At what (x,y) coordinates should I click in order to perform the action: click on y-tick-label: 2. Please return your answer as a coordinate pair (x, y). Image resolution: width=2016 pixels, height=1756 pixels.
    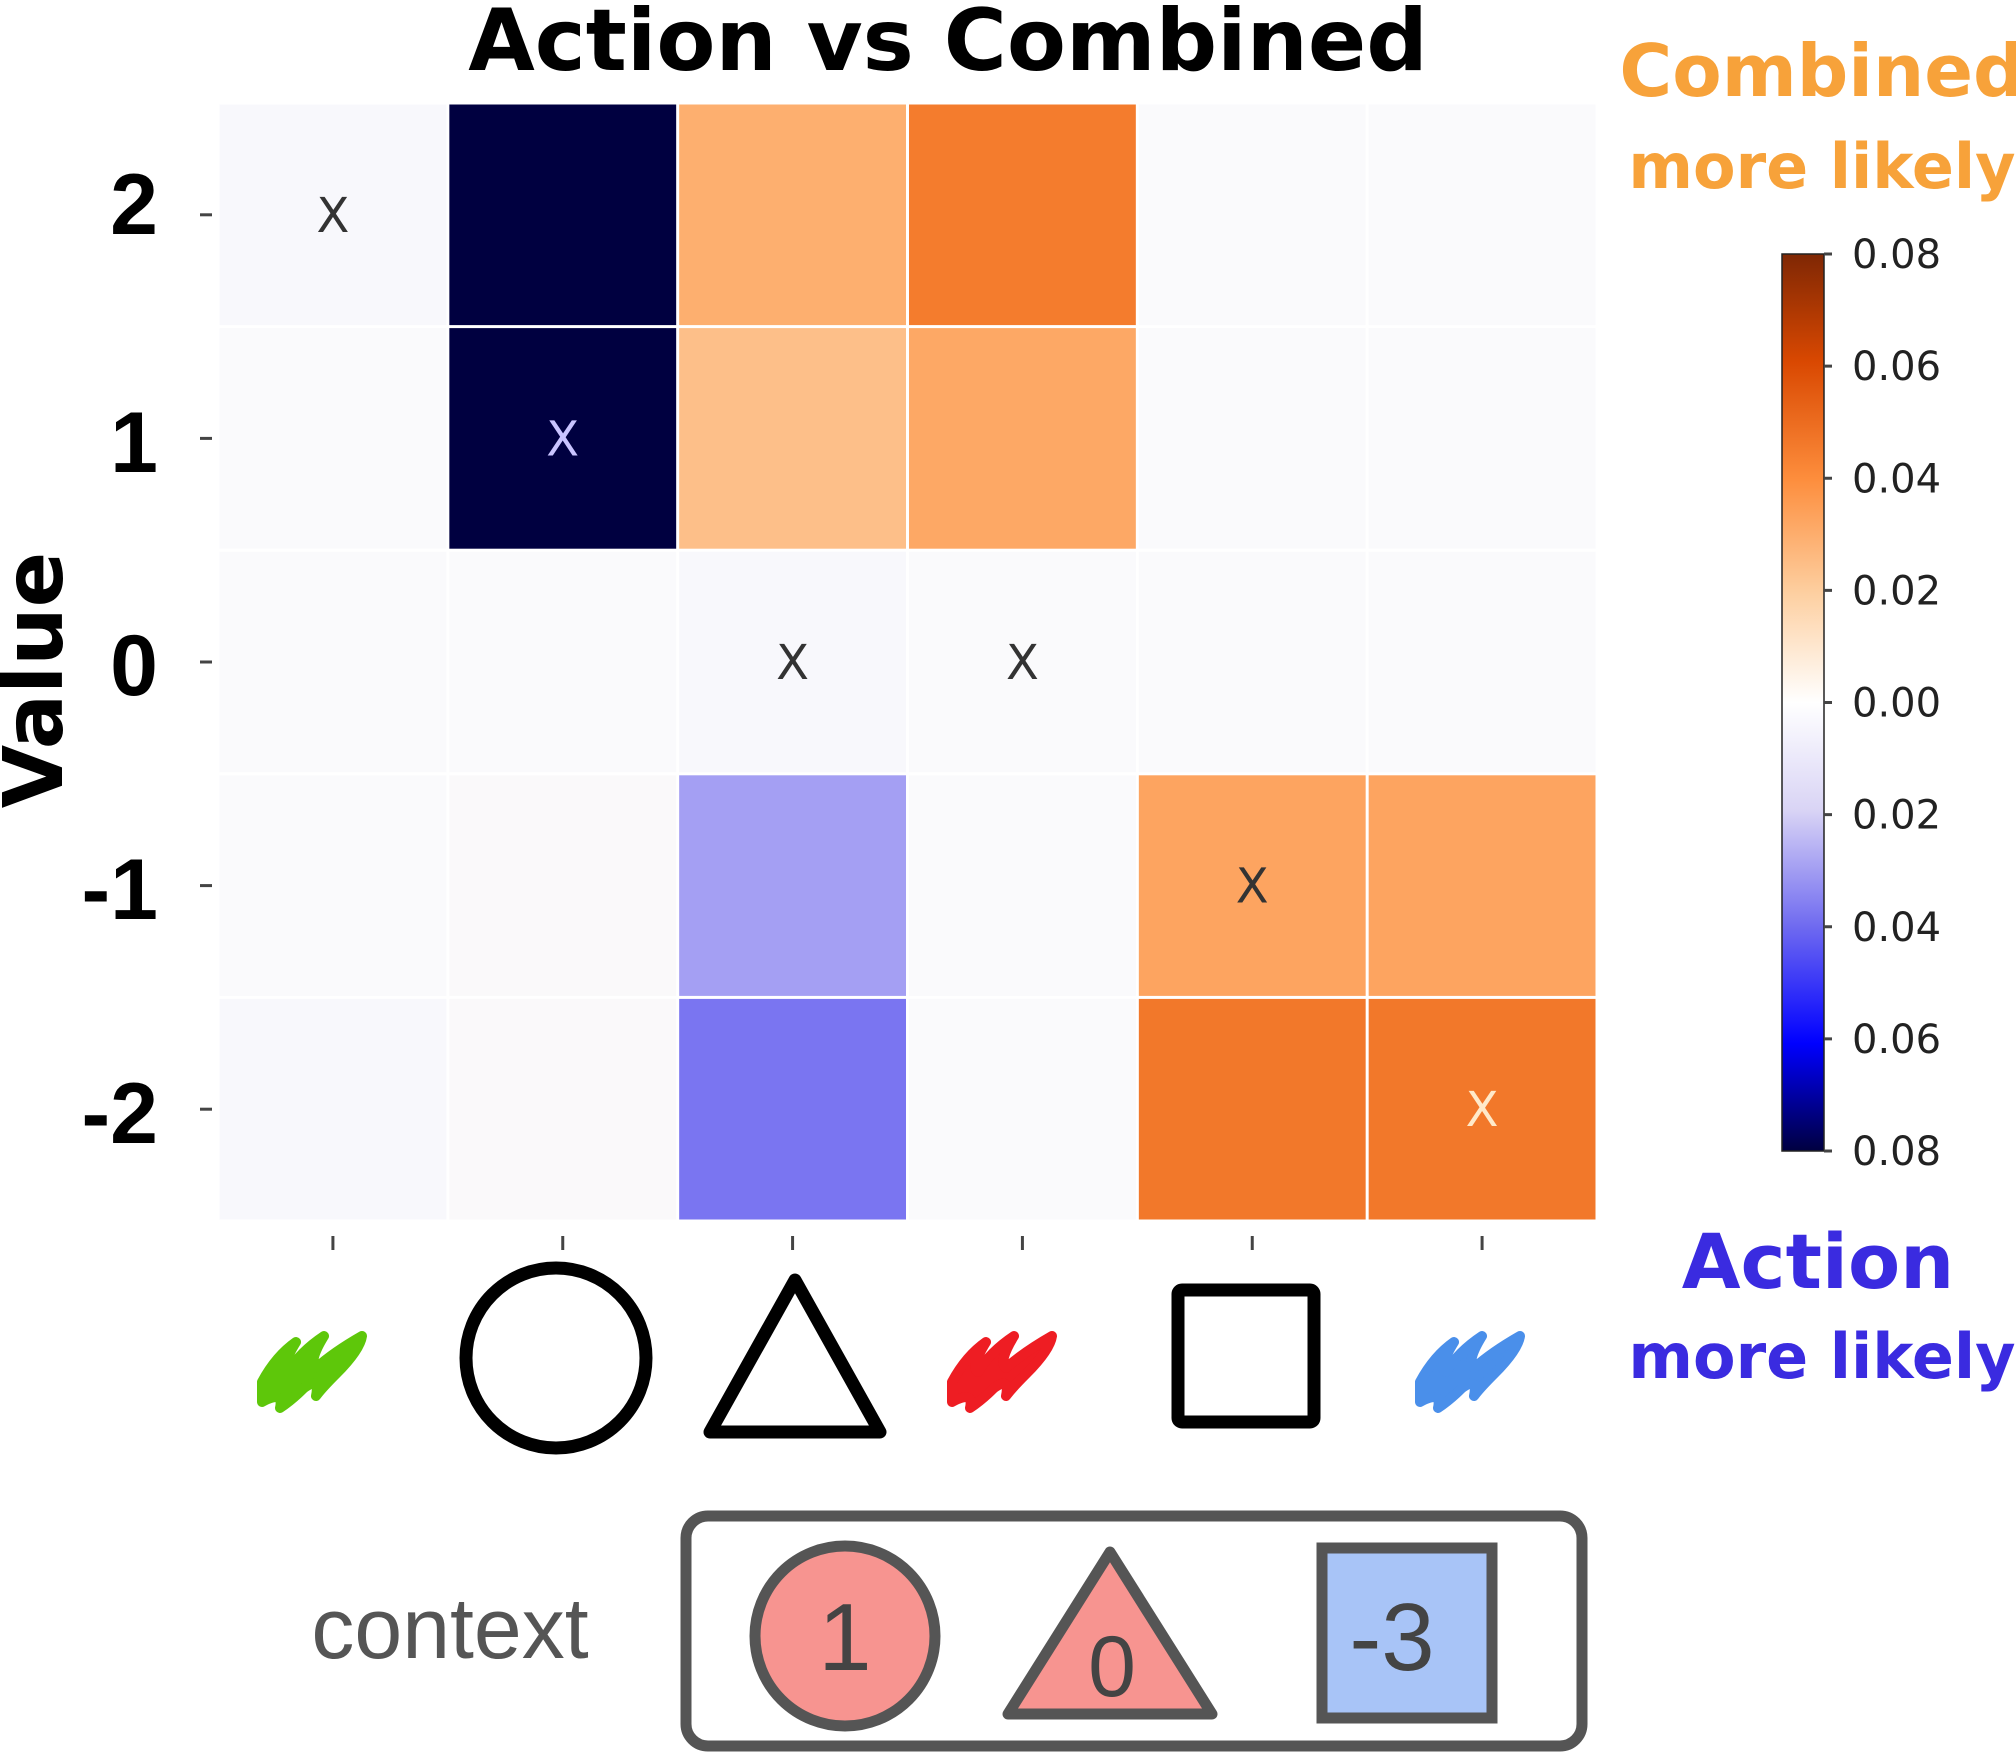
    Looking at the image, I should click on (134, 205).